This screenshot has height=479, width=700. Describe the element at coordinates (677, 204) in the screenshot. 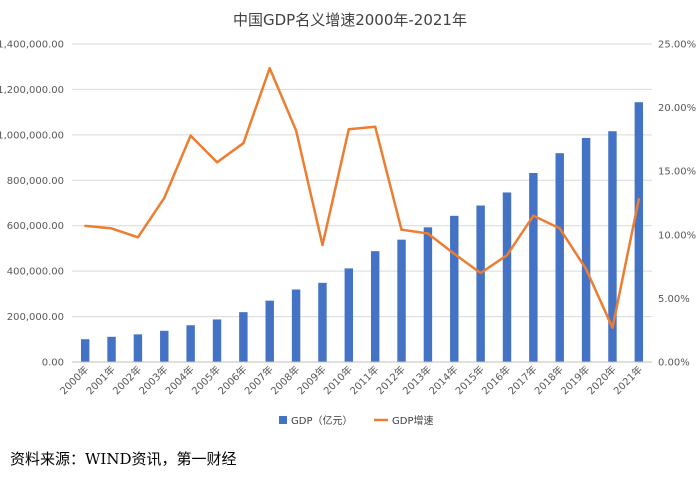

I see `right-axis: 0.00% 5.00% 10.00% 15.00% 20.00% 25.00%` at that location.